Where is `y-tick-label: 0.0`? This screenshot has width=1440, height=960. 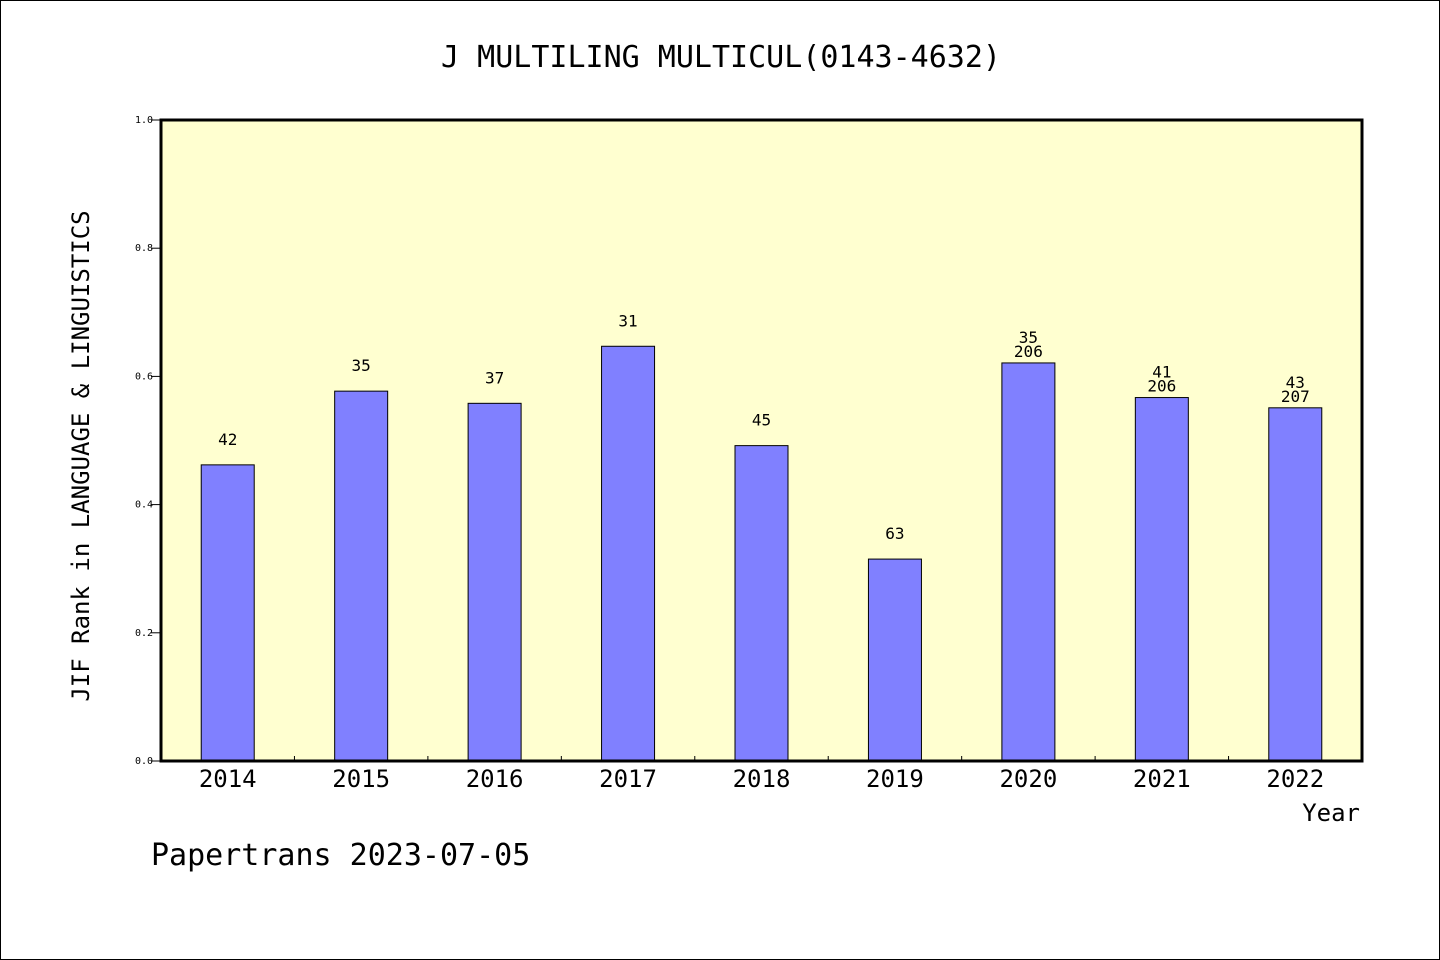
y-tick-label: 0.0 is located at coordinates (144, 761).